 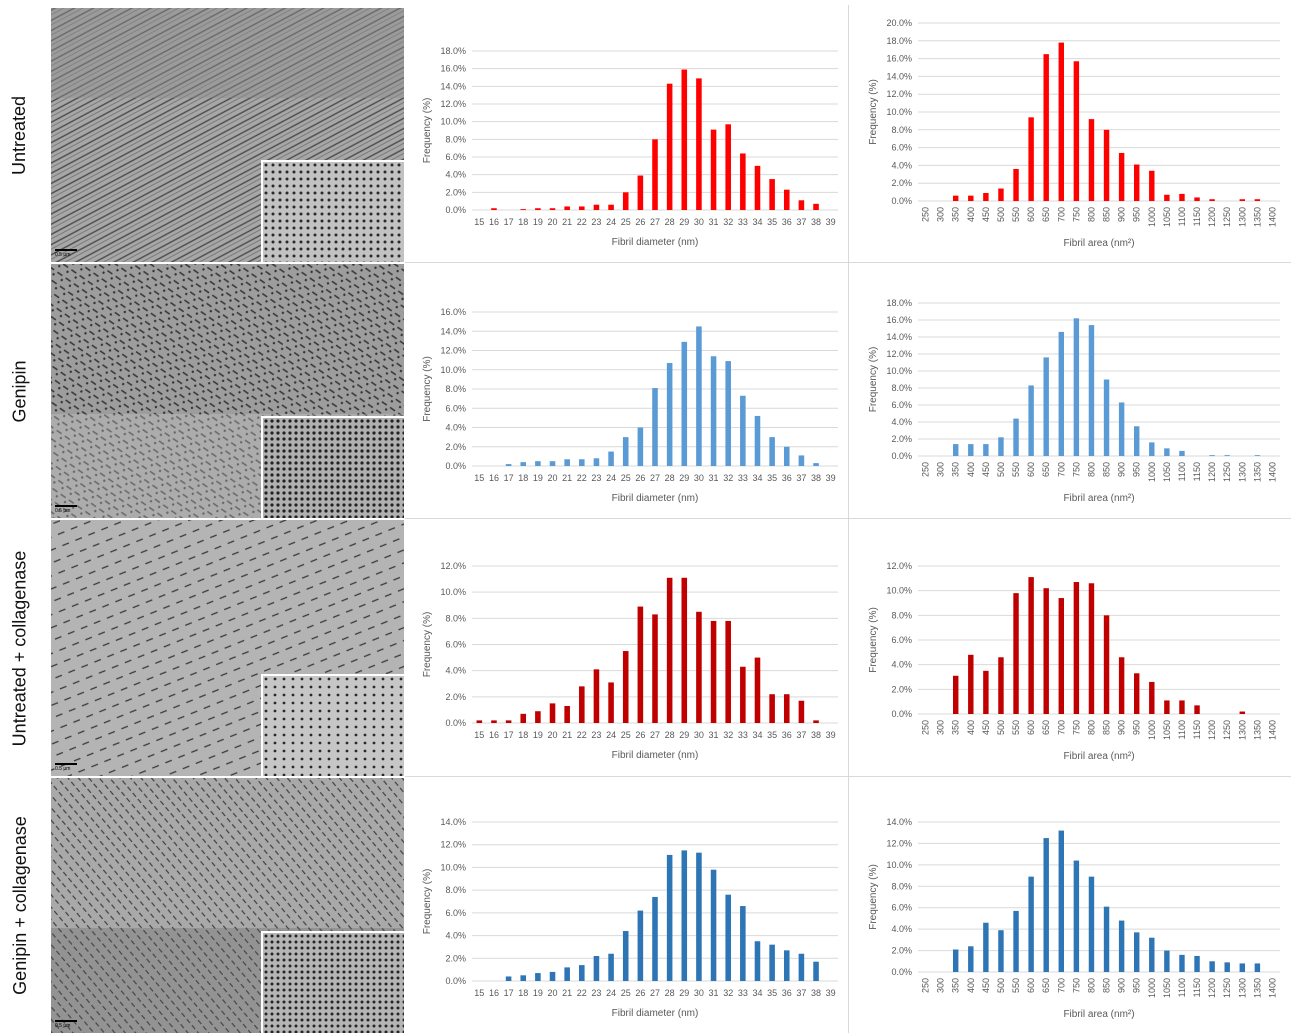 I want to click on x-tick-label: 31, so click(x=714, y=735).